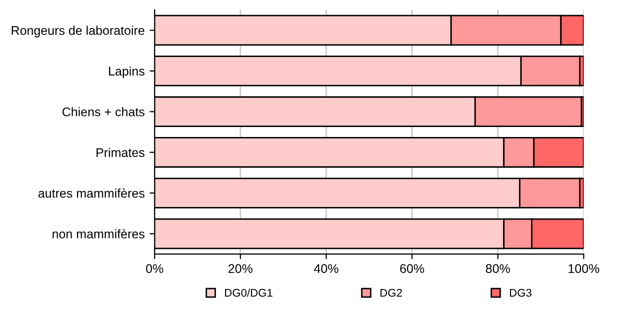  What do you see at coordinates (248, 292) in the screenshot?
I see `legend-label: DG0/DG1` at bounding box center [248, 292].